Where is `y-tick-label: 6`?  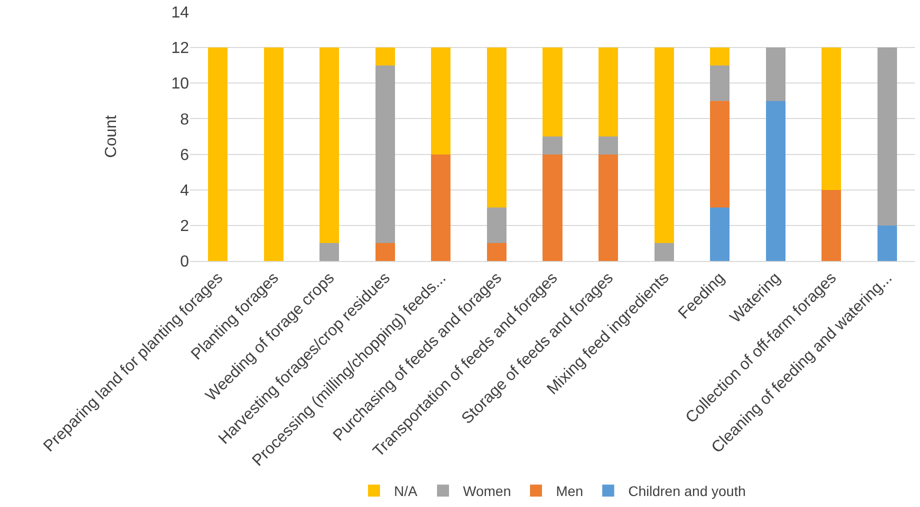 y-tick-label: 6 is located at coordinates (185, 155).